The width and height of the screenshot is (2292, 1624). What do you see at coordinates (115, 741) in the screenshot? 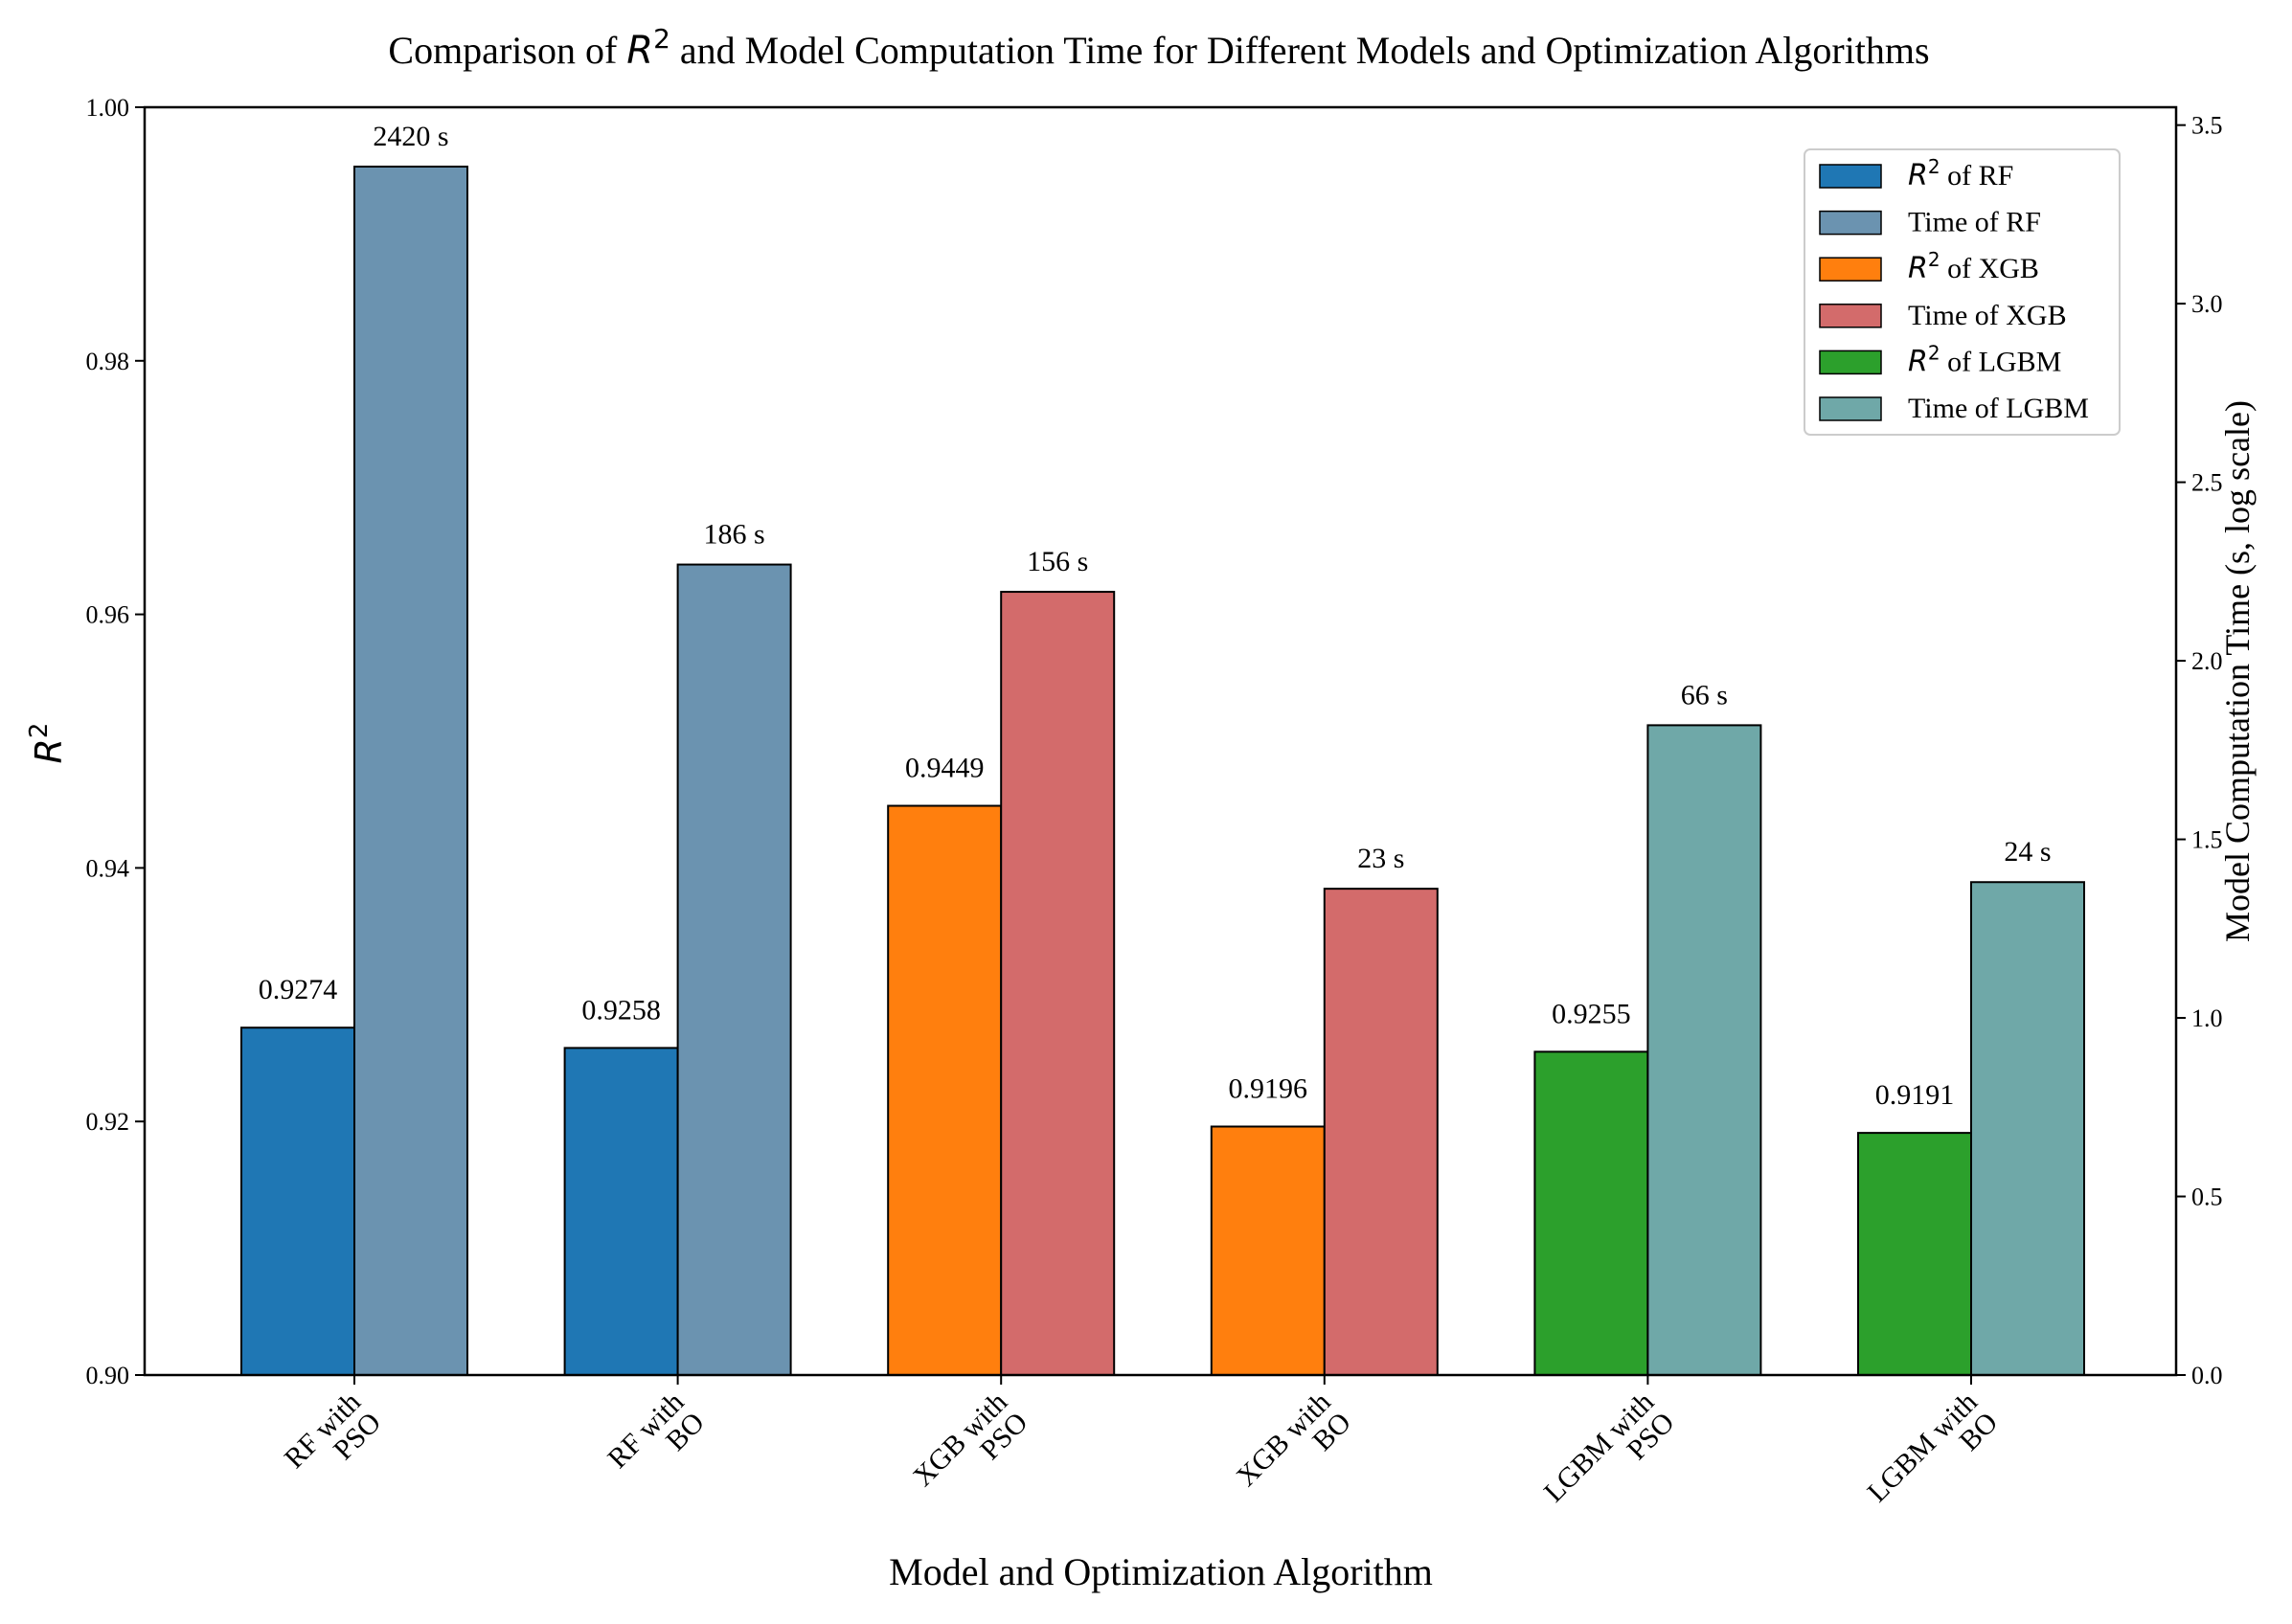
I see `y-axis-left-ticks: 0.90 0.92 0.94 0.96 0.98 1.00` at bounding box center [115, 741].